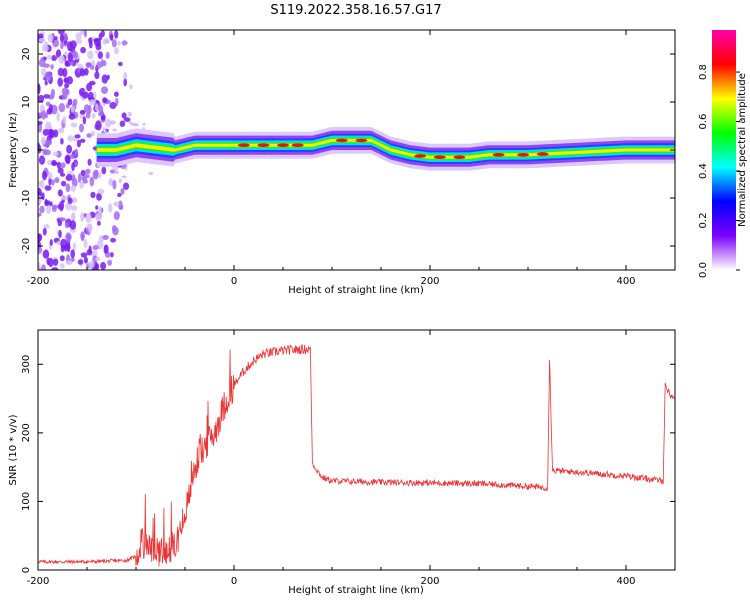 Image resolution: width=750 pixels, height=600 pixels. Describe the element at coordinates (355, 10) in the screenshot. I see `chart-title: S119.2022.358.16.57.G17` at that location.